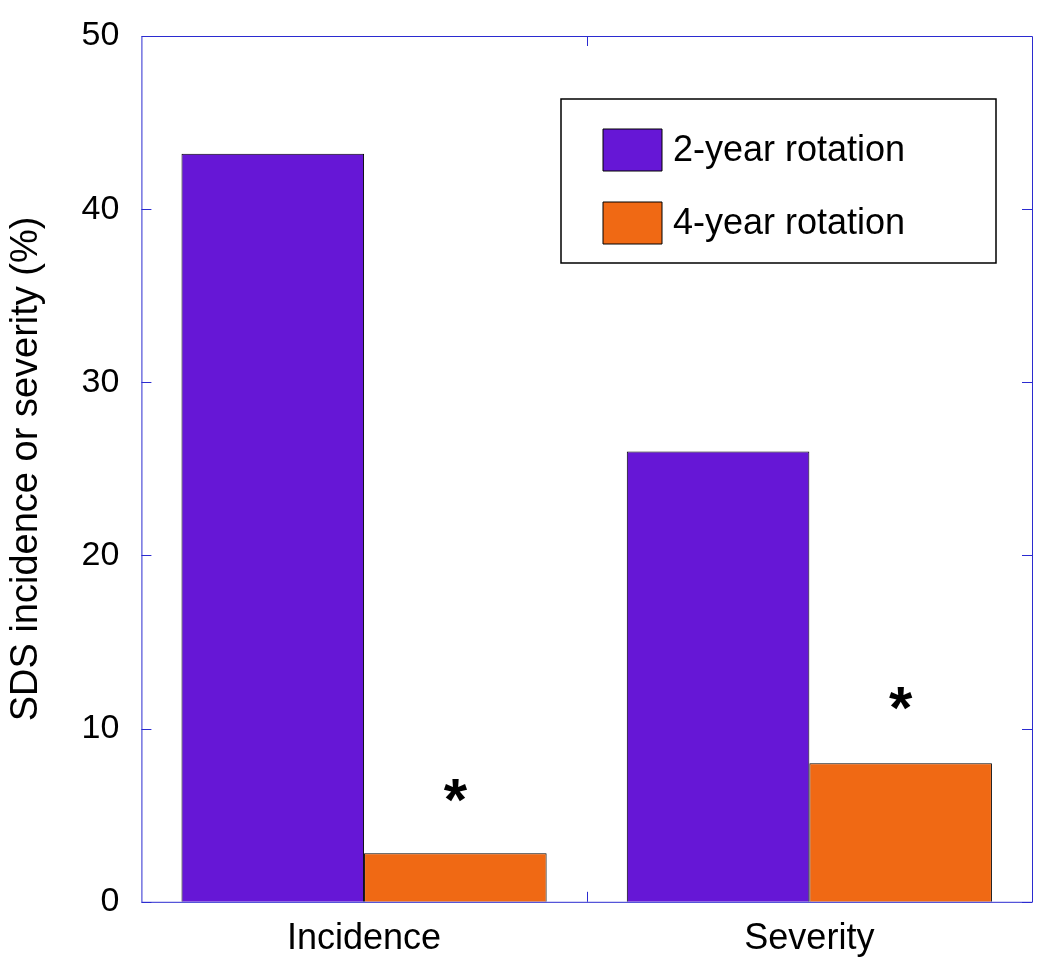 This screenshot has height=969, width=1041. Describe the element at coordinates (100, 379) in the screenshot. I see `y-tick-label: 30` at that location.